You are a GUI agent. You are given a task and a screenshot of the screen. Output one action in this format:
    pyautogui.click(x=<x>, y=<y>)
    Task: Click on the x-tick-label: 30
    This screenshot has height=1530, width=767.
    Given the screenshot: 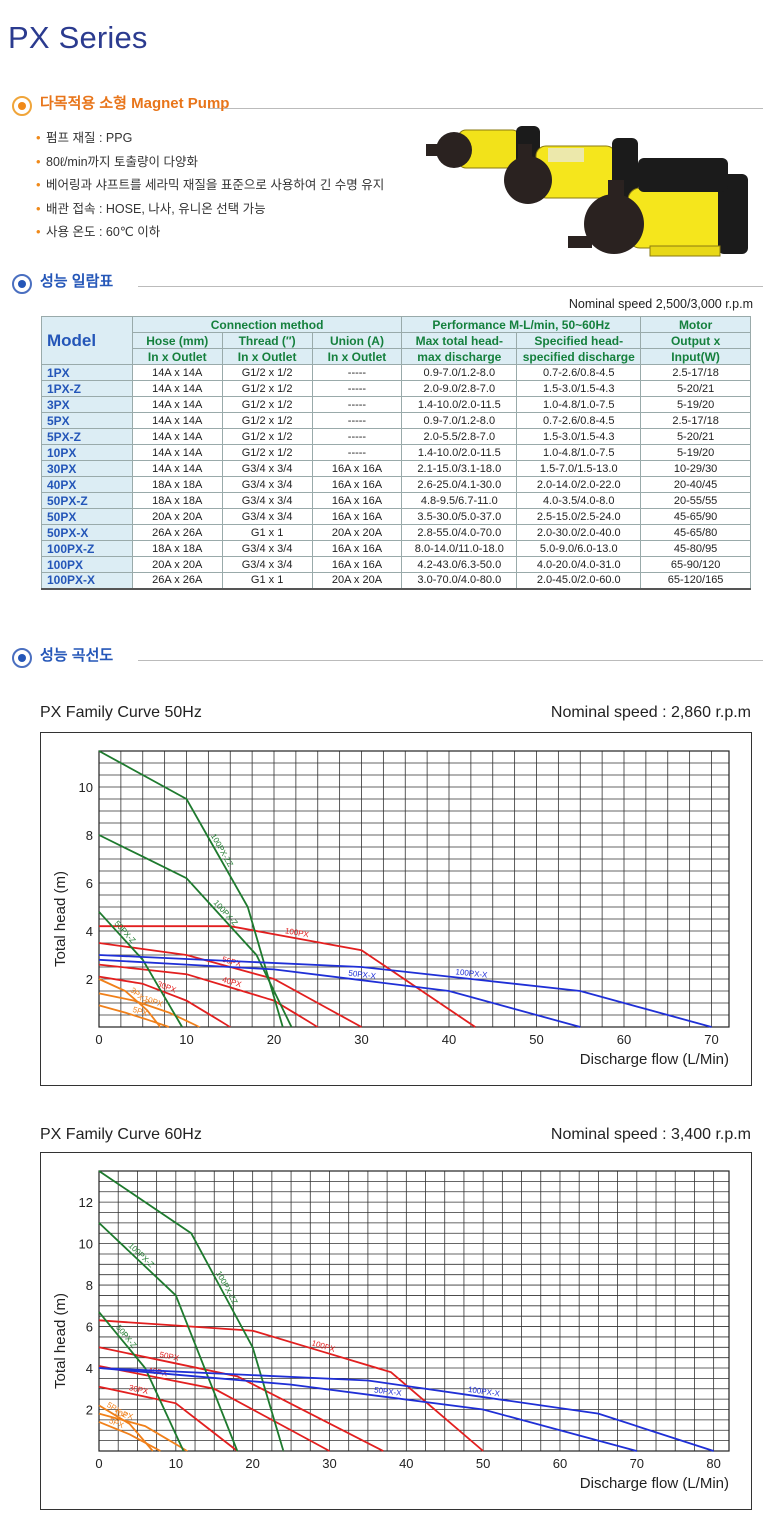 What is the action you would take?
    pyautogui.click(x=329, y=1463)
    